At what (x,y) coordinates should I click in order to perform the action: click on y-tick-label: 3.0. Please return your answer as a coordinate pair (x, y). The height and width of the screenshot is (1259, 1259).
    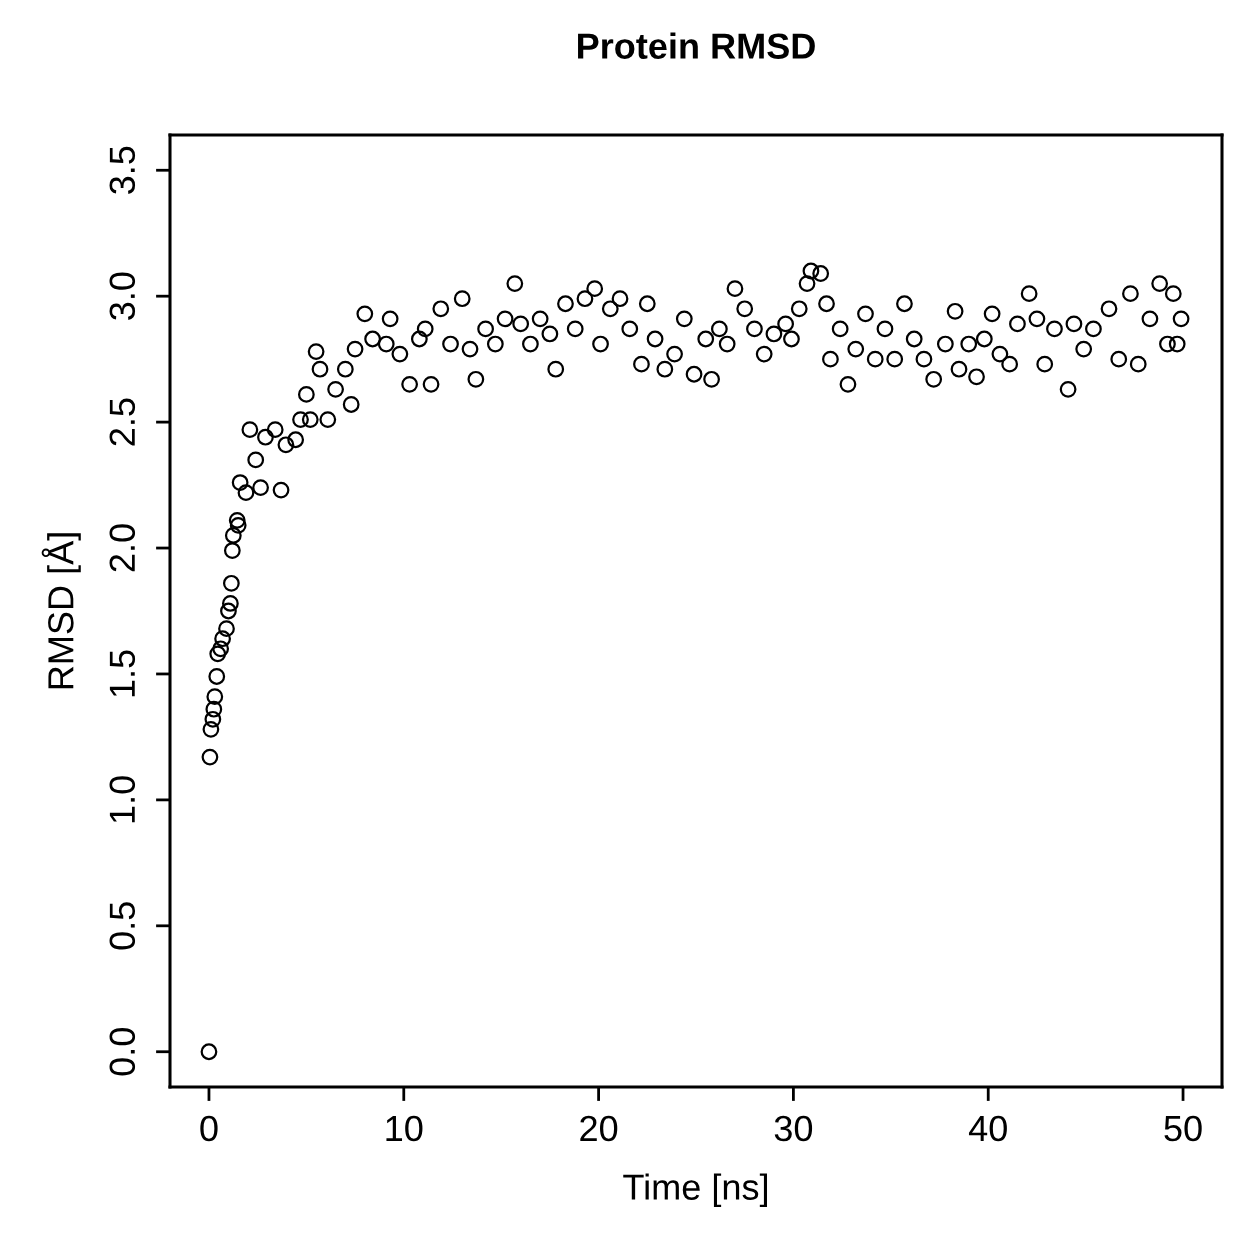
    Looking at the image, I should click on (122, 296).